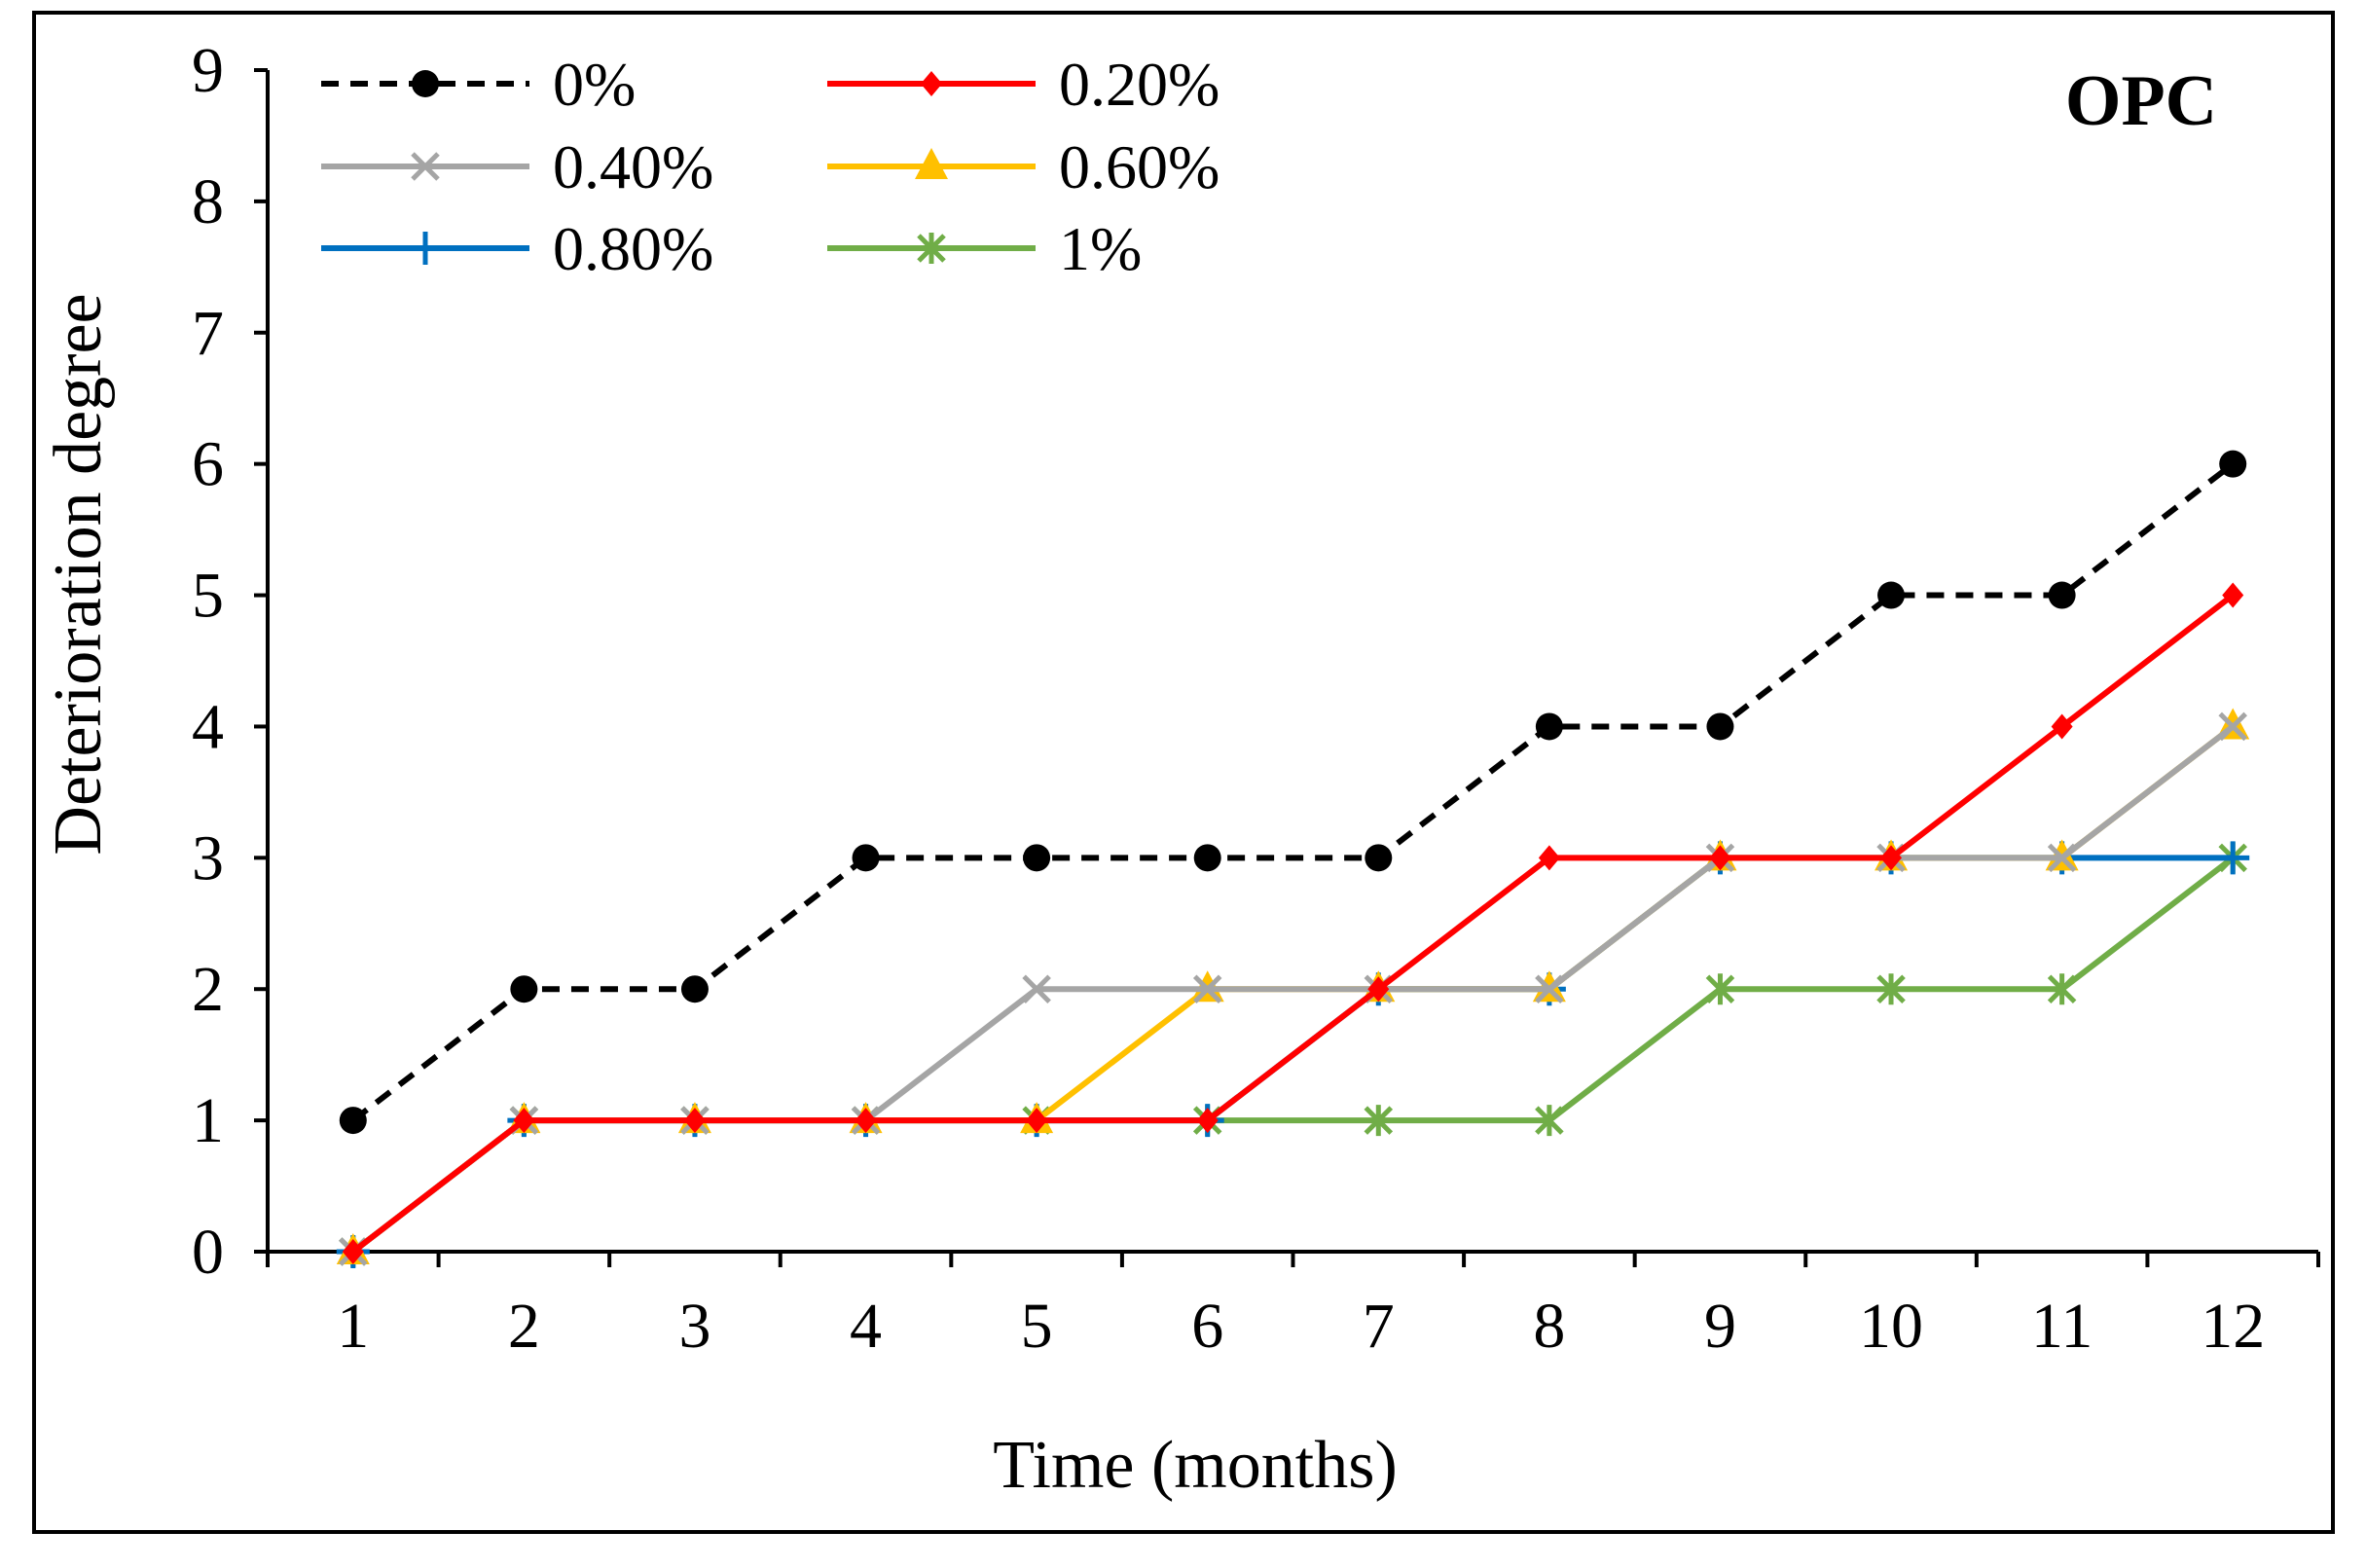 This screenshot has width=2366, height=1568. Describe the element at coordinates (1549, 1326) in the screenshot. I see `x-tick-label: 8` at that location.